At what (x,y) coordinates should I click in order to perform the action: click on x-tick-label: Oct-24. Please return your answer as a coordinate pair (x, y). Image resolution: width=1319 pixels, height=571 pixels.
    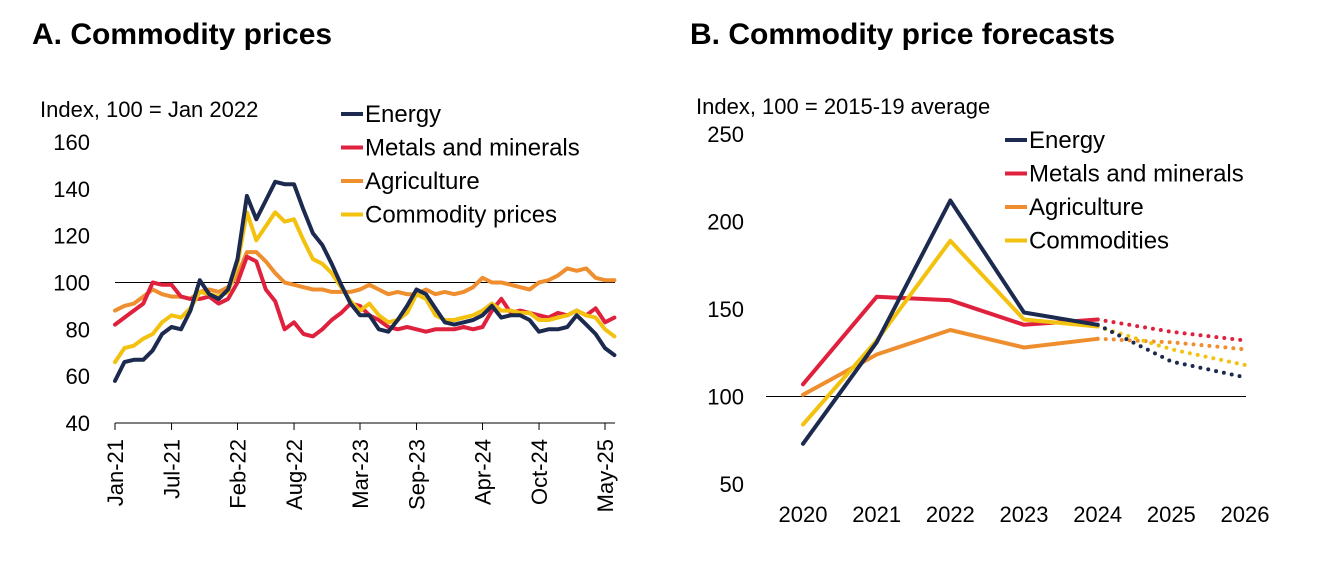
    Looking at the image, I should click on (539, 472).